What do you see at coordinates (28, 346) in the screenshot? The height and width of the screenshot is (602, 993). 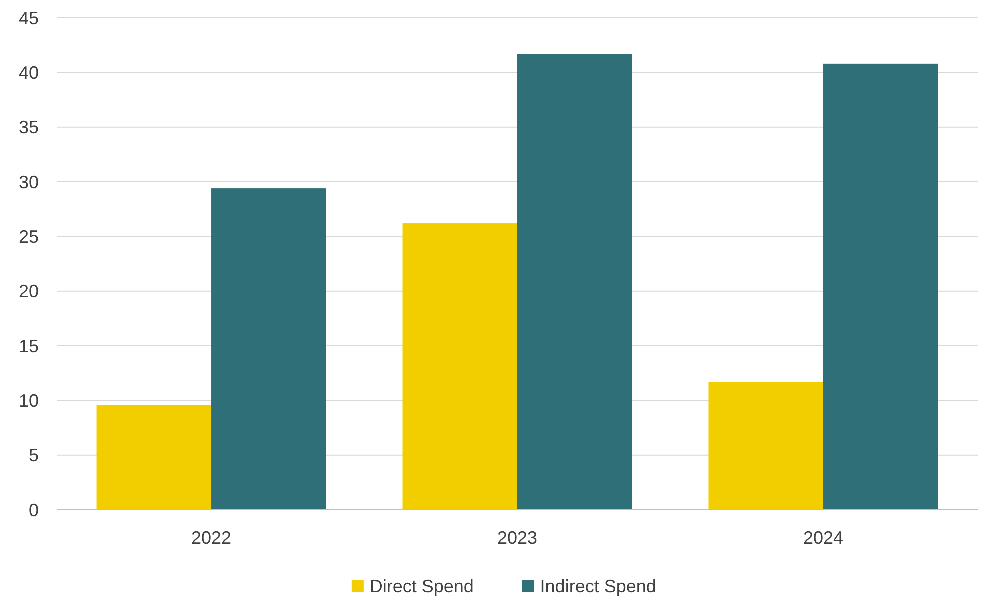 I see `y-tick-label: 15` at bounding box center [28, 346].